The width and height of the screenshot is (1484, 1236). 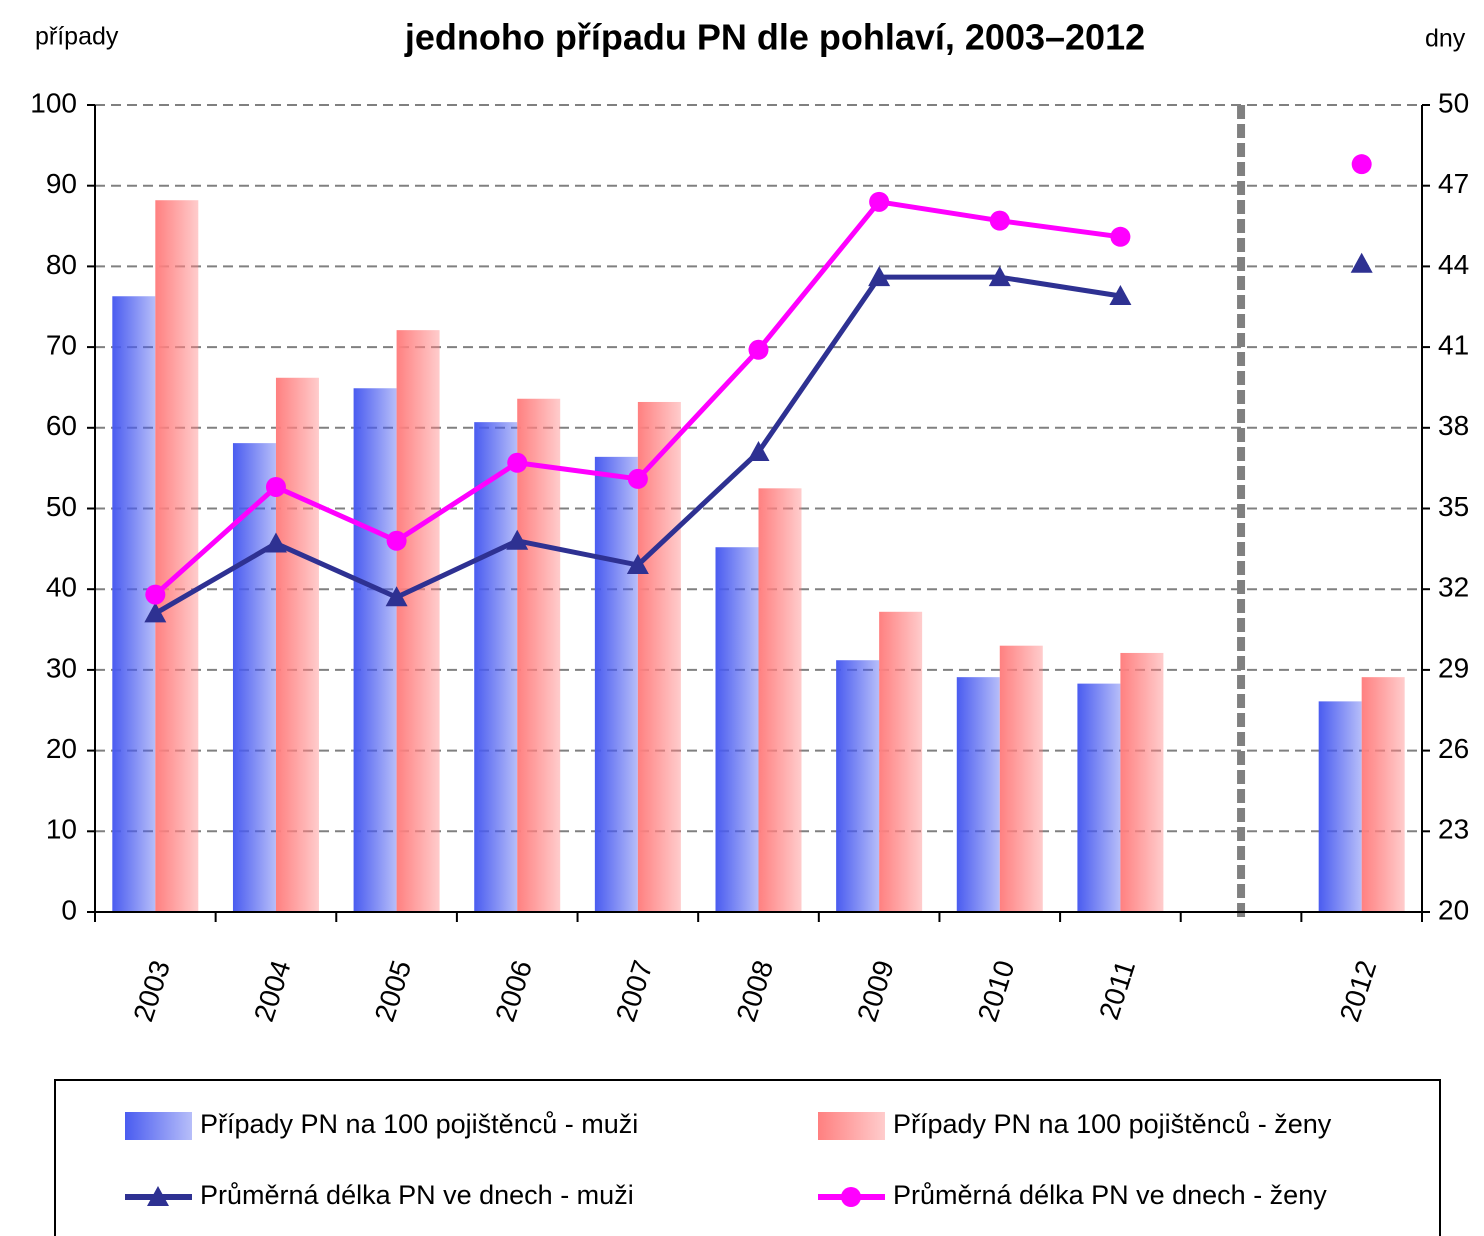 I want to click on x-tick-label: 2010, so click(x=996, y=991).